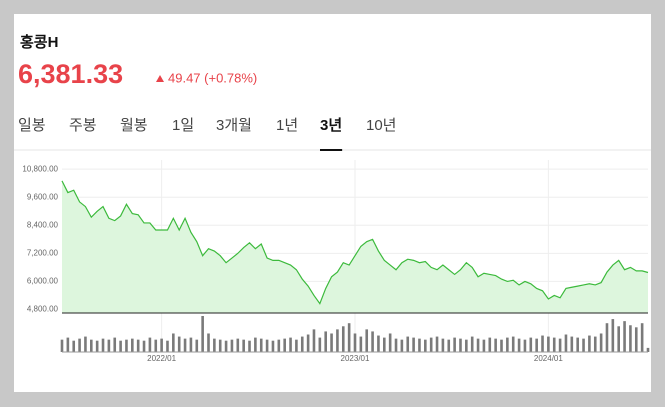  Describe the element at coordinates (134, 125) in the screenshot. I see `tab: 월봉` at that location.